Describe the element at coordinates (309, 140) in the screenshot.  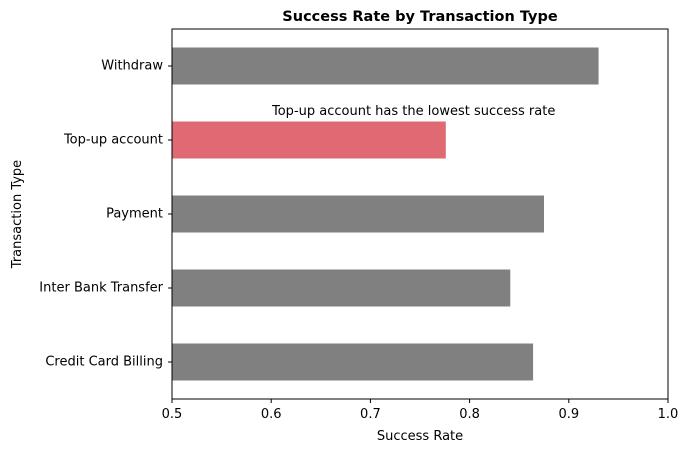
I see `bar-top-up-account` at that location.